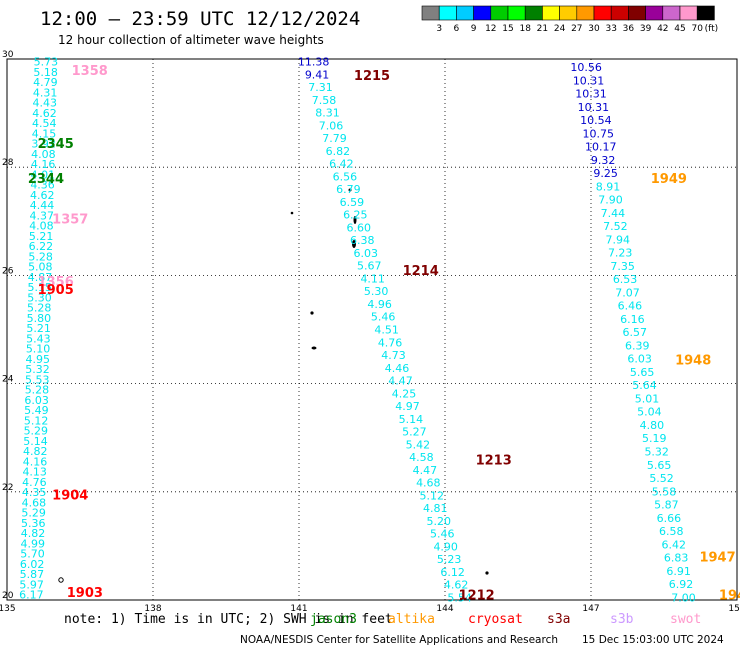  I want to click on swh-value-label: 3.92, so click(43, 144).